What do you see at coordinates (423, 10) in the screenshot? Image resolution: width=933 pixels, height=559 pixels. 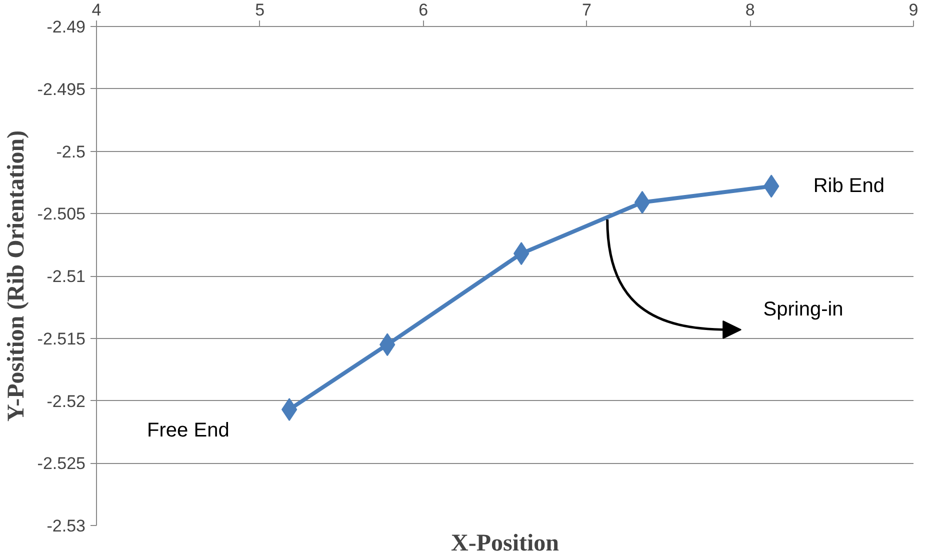 I see `x-tick-label: 6` at bounding box center [423, 10].